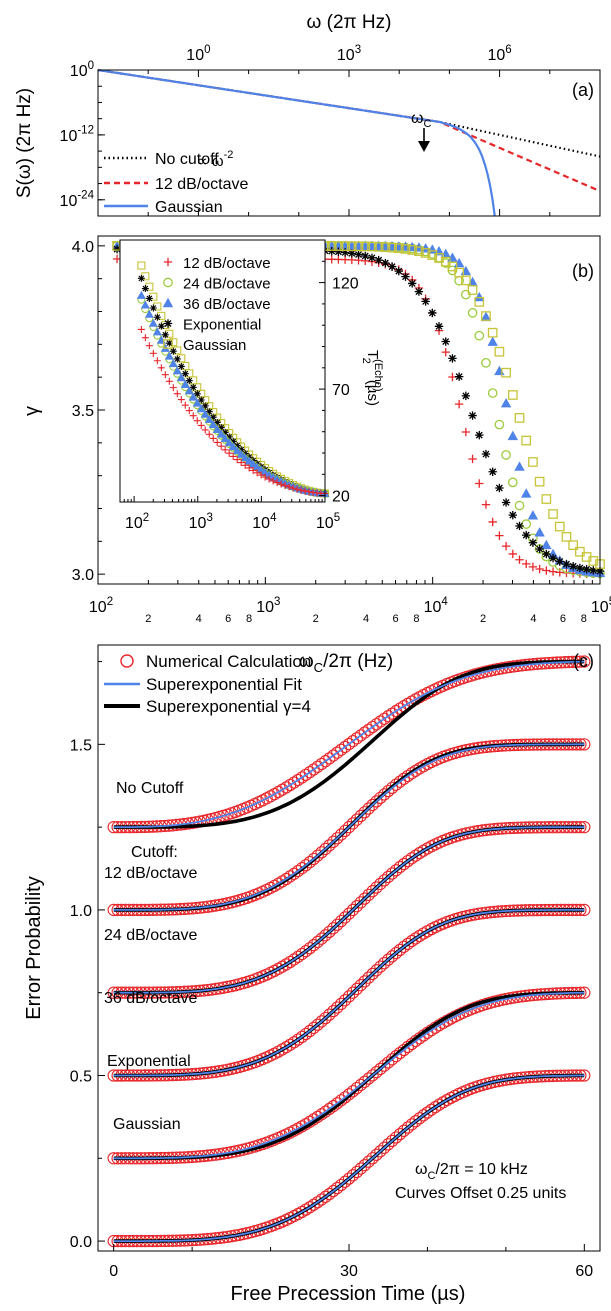 Image resolution: width=611 pixels, height=1311 pixels. What do you see at coordinates (176, 183) in the screenshot?
I see `panel-a-legend: No cutoff 12 dB/octave Gaussian` at bounding box center [176, 183].